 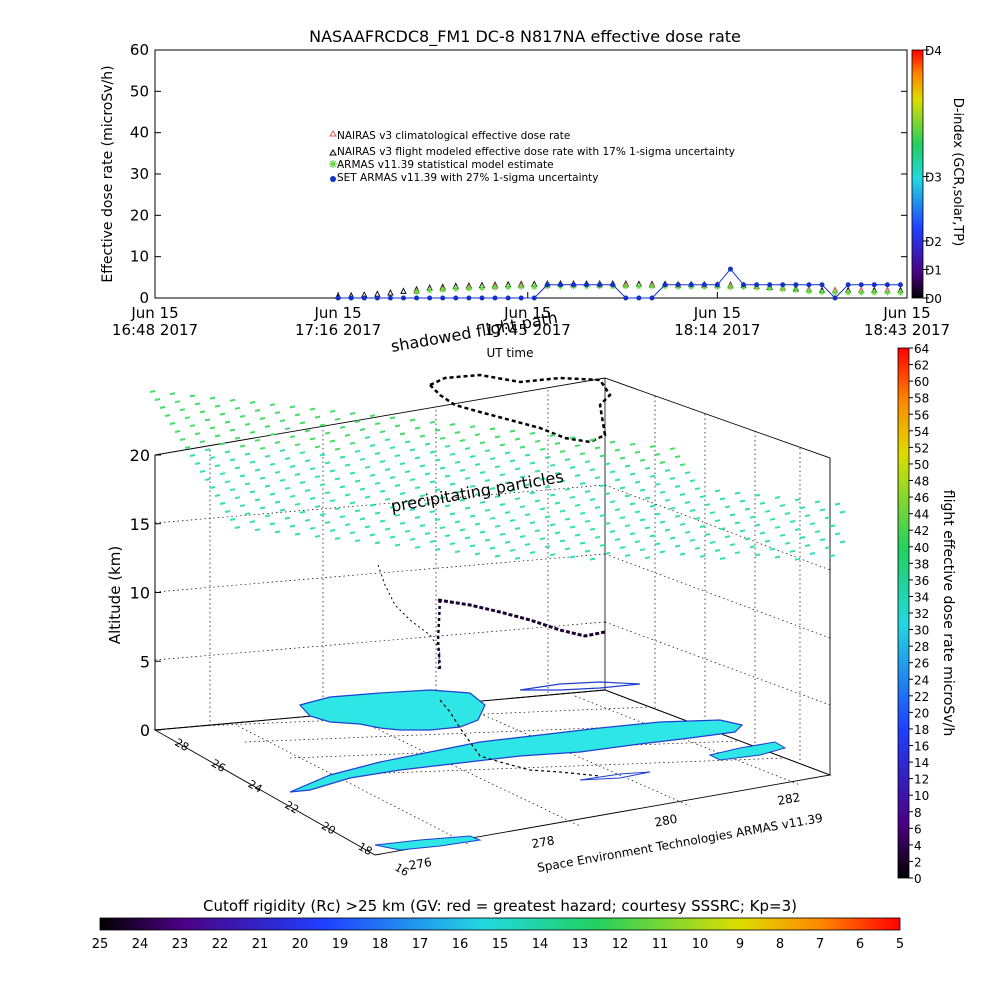 What do you see at coordinates (300, 944) in the screenshot?
I see `rigidity-tick-label: 20` at bounding box center [300, 944].